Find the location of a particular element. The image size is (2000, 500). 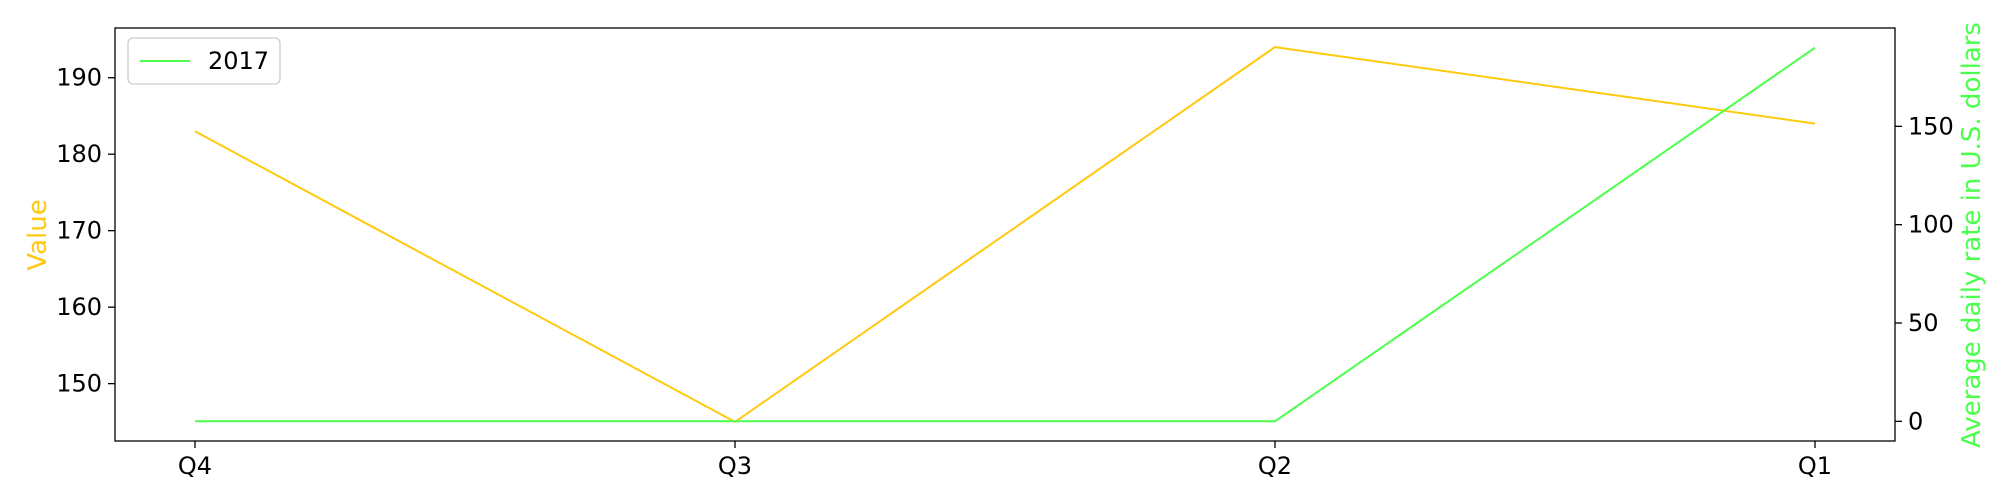

y-tick-label: 190 is located at coordinates (79, 78).